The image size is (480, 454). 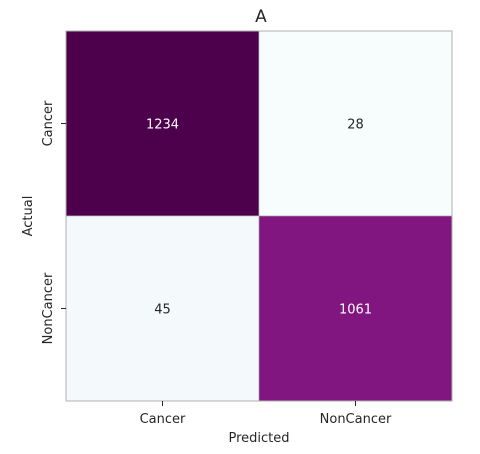 I want to click on x-tick-label: Cancer, so click(x=163, y=419).